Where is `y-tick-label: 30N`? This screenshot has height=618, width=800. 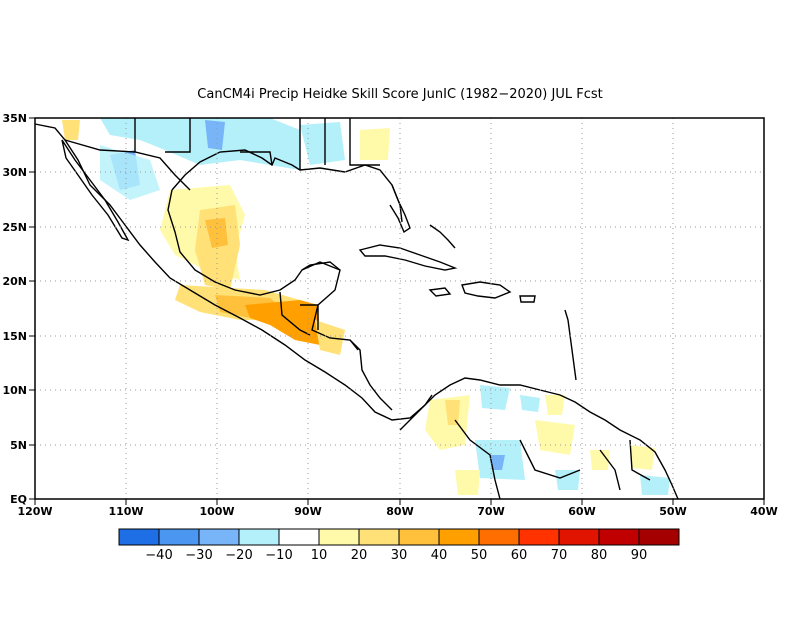 y-tick-label: 30N is located at coordinates (14, 172).